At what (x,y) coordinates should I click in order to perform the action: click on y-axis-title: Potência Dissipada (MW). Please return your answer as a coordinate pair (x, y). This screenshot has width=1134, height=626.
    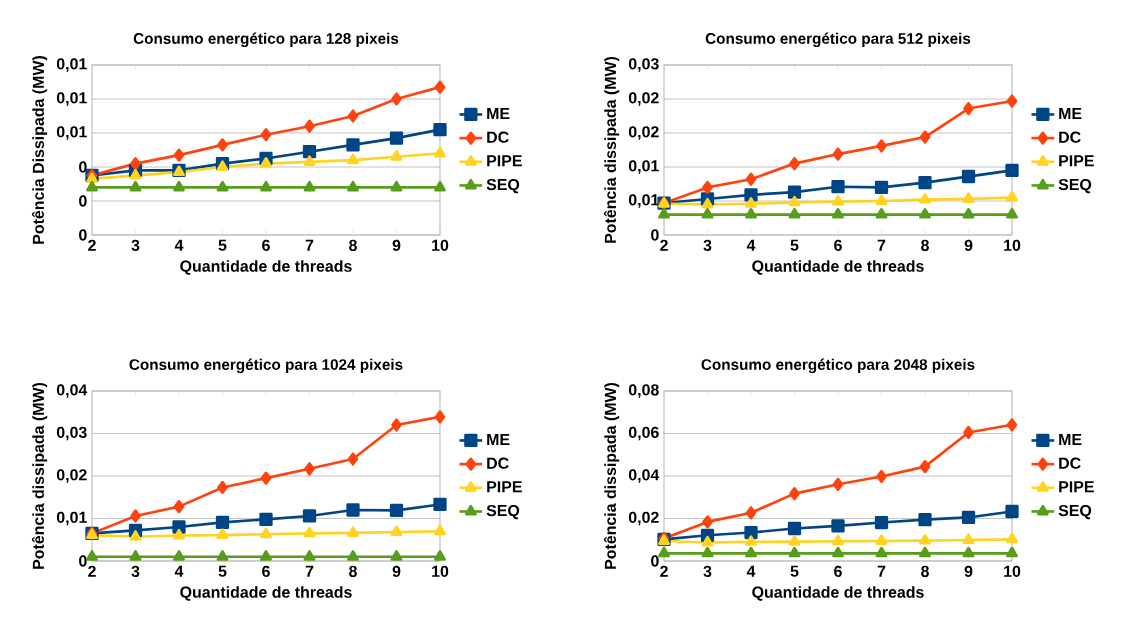
    Looking at the image, I should click on (39, 150).